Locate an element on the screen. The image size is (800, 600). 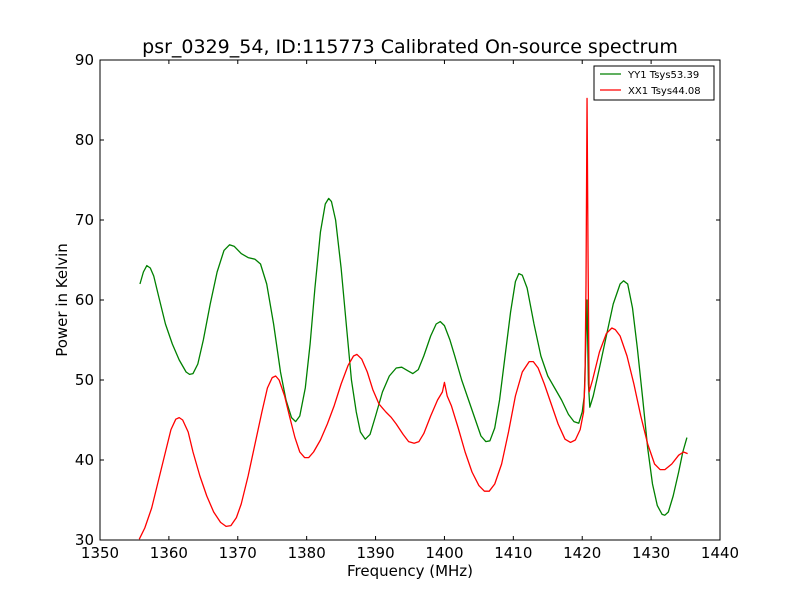
y-tick-label: 60 is located at coordinates (84, 300).